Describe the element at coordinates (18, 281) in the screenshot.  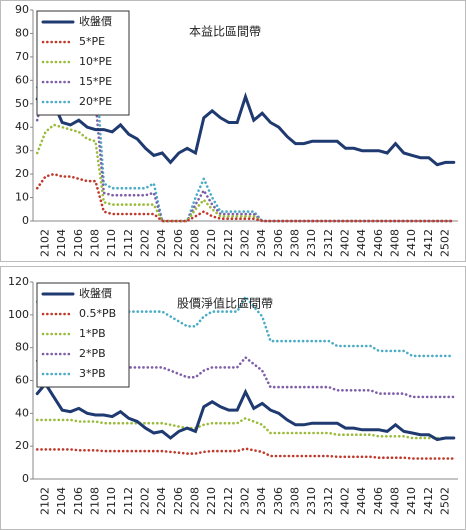
I see `y-tick-label: 120` at that location.